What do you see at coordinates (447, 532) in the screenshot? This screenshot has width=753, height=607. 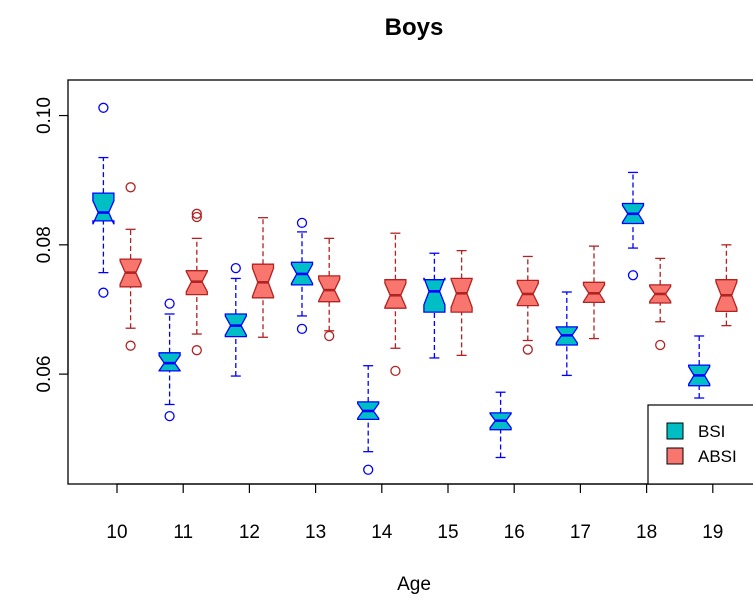 I see `x-tick-label: 15` at bounding box center [447, 532].